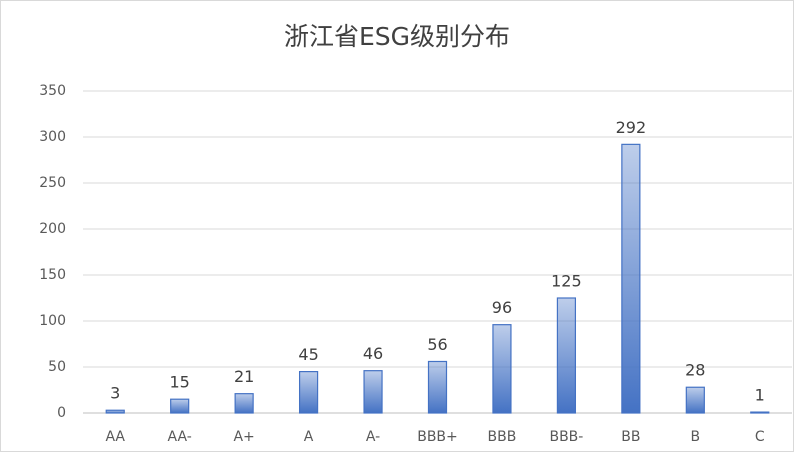 This screenshot has height=452, width=794. I want to click on chart-title: 浙江省ESG级别分布, so click(397, 36).